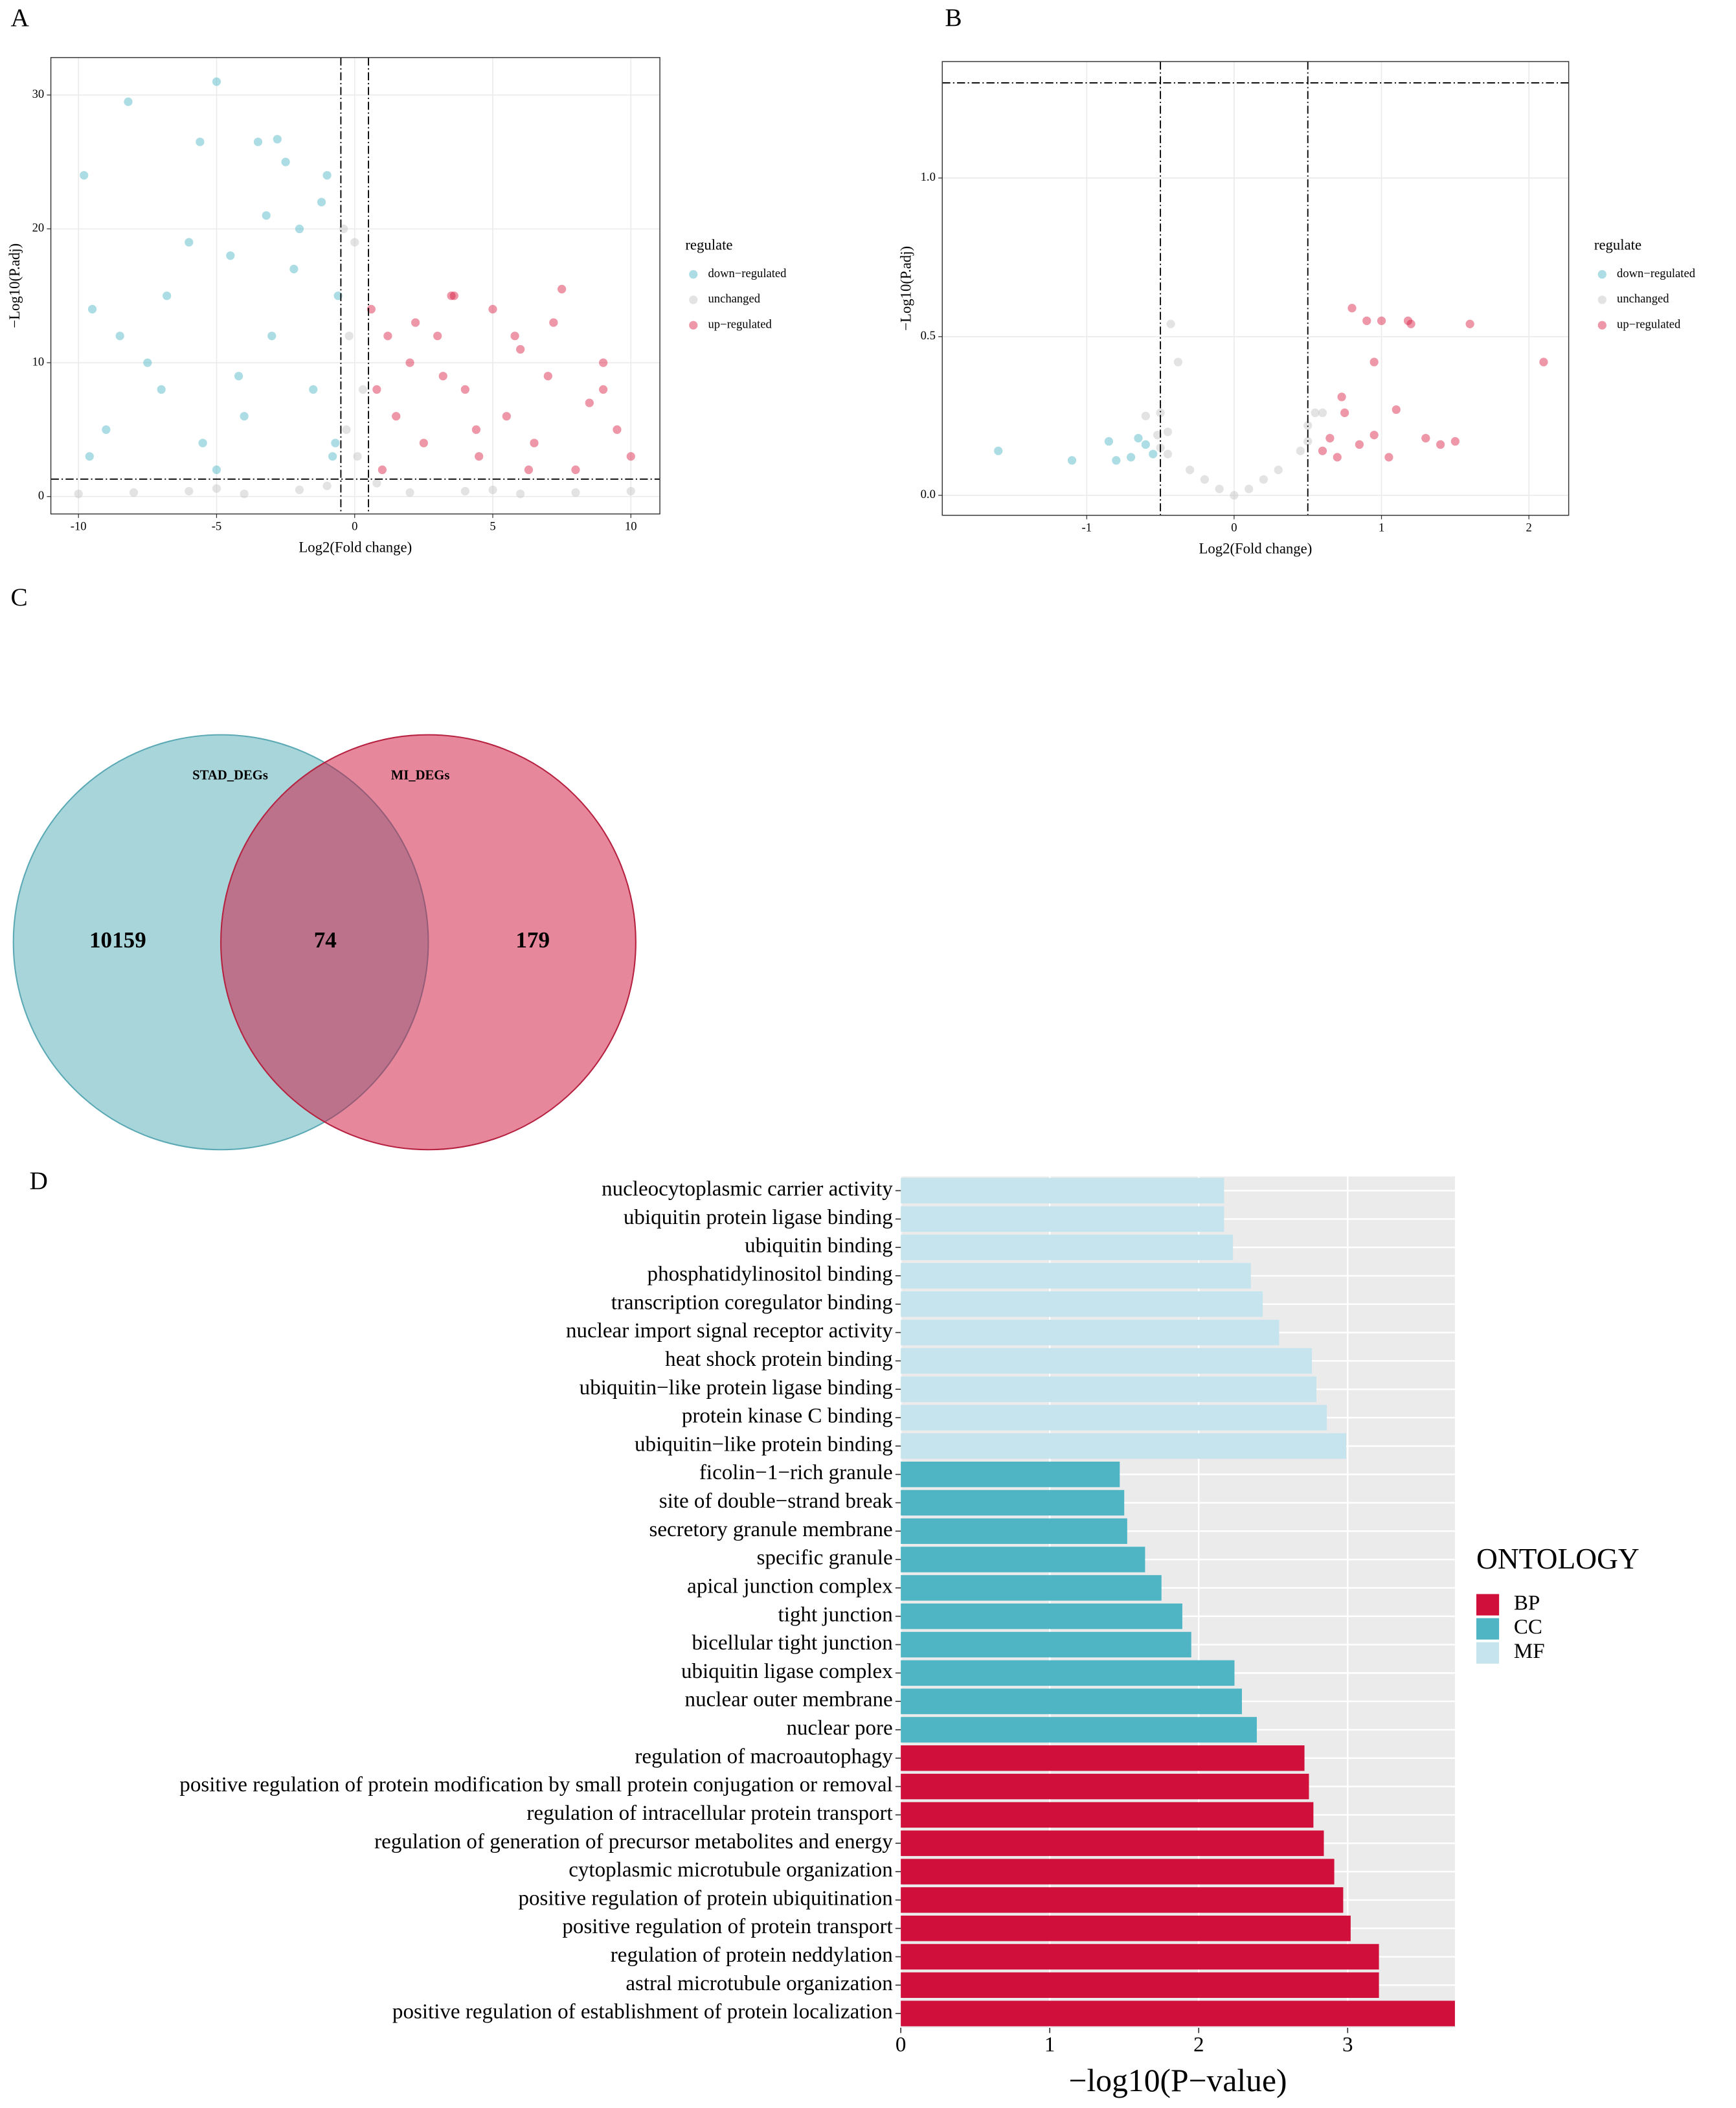 This screenshot has width=1736, height=2108. Describe the element at coordinates (737, 1388) in the screenshot. I see `y-tick-label: ubiquitin−like protein ligase binding` at that location.